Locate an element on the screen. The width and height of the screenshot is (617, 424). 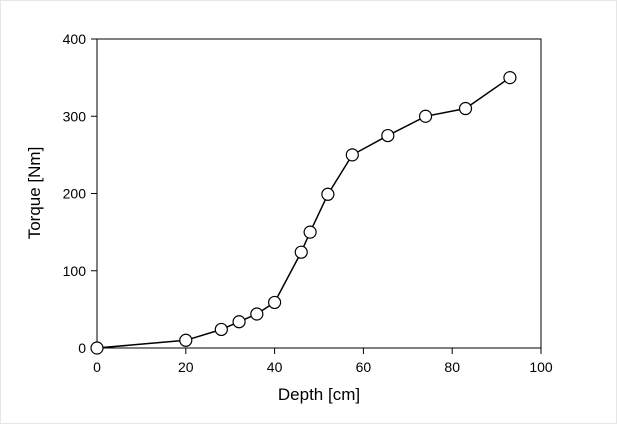
x-tick-label: 0 is located at coordinates (97, 367).